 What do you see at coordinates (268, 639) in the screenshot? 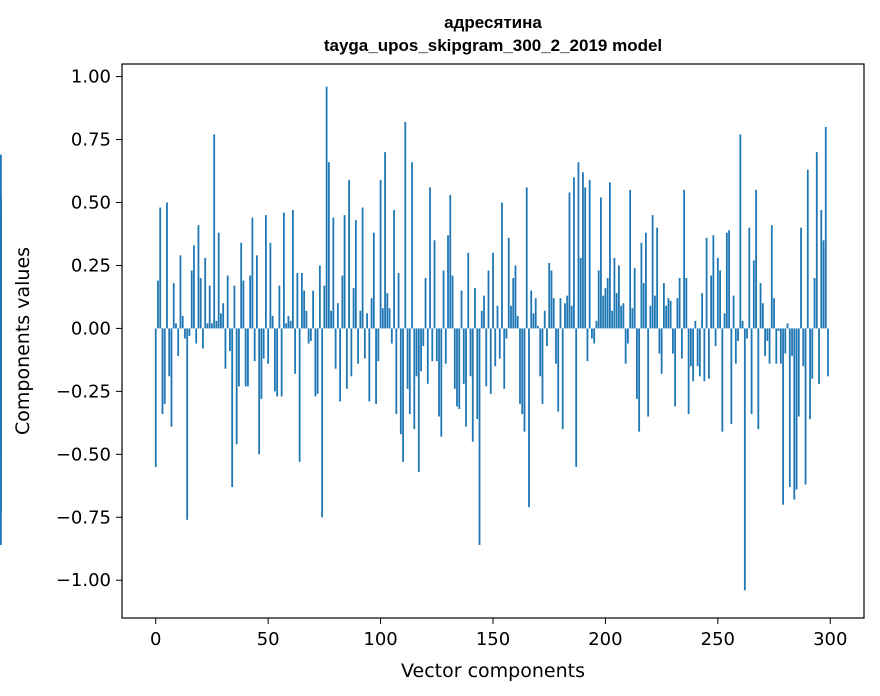
I see `x-tick-label: 50` at bounding box center [268, 639].